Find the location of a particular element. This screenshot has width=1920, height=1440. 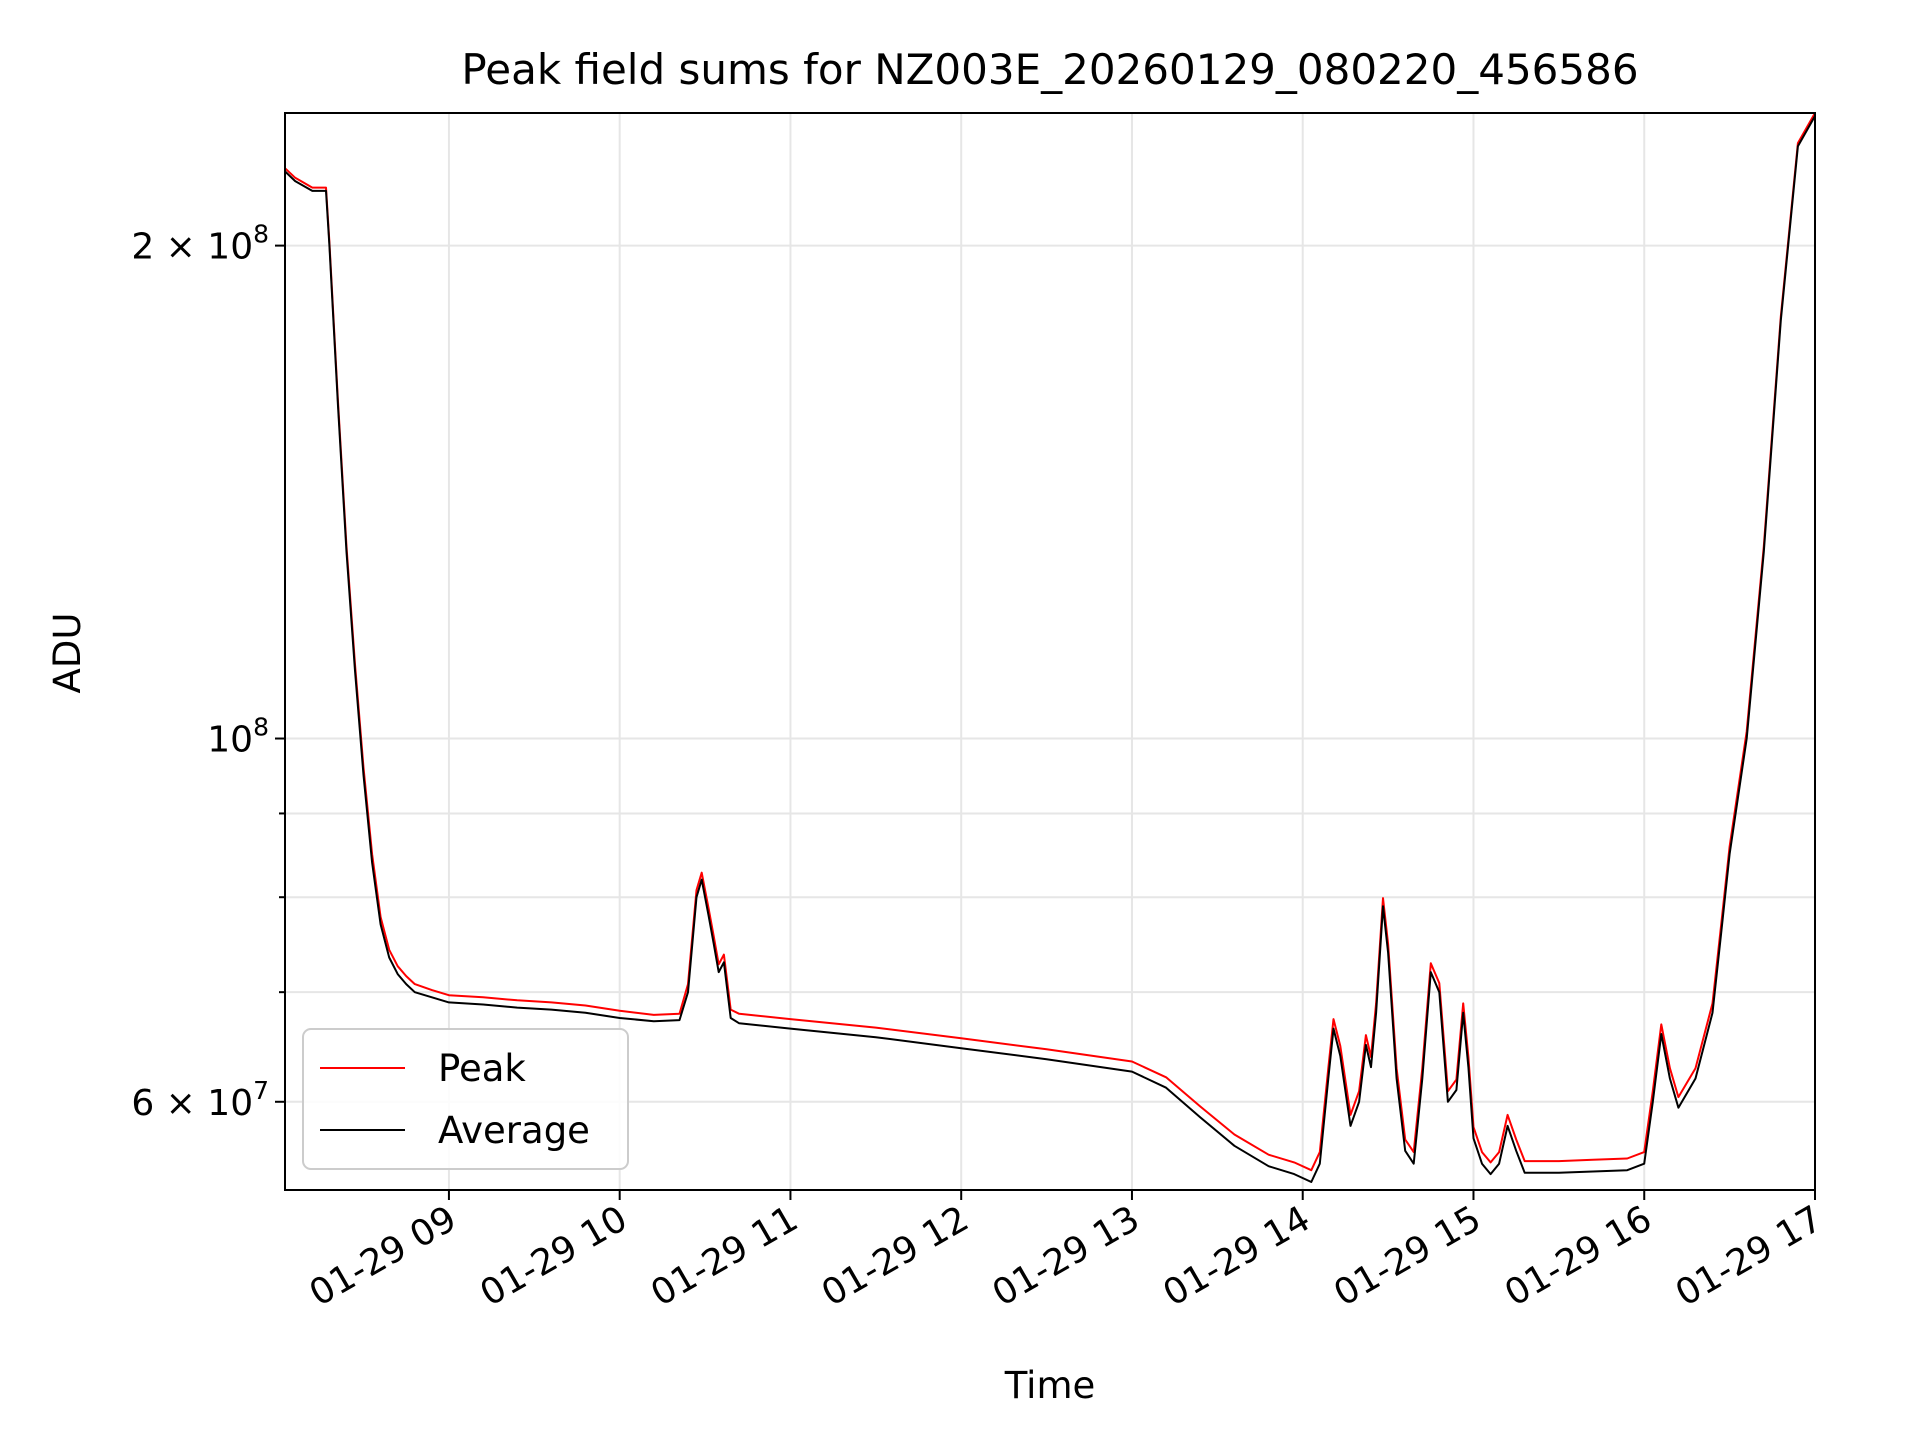

legend-label-average: Average is located at coordinates (514, 1130).